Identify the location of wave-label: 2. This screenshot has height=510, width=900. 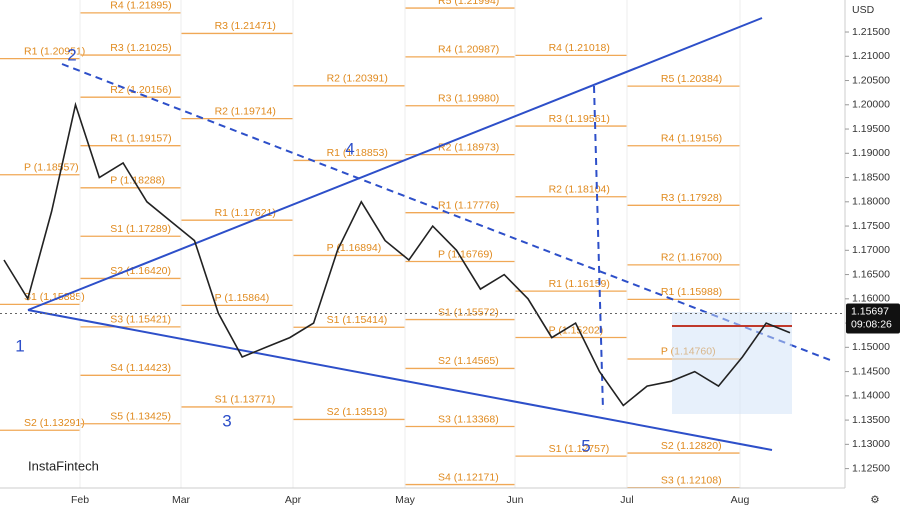
(71, 54).